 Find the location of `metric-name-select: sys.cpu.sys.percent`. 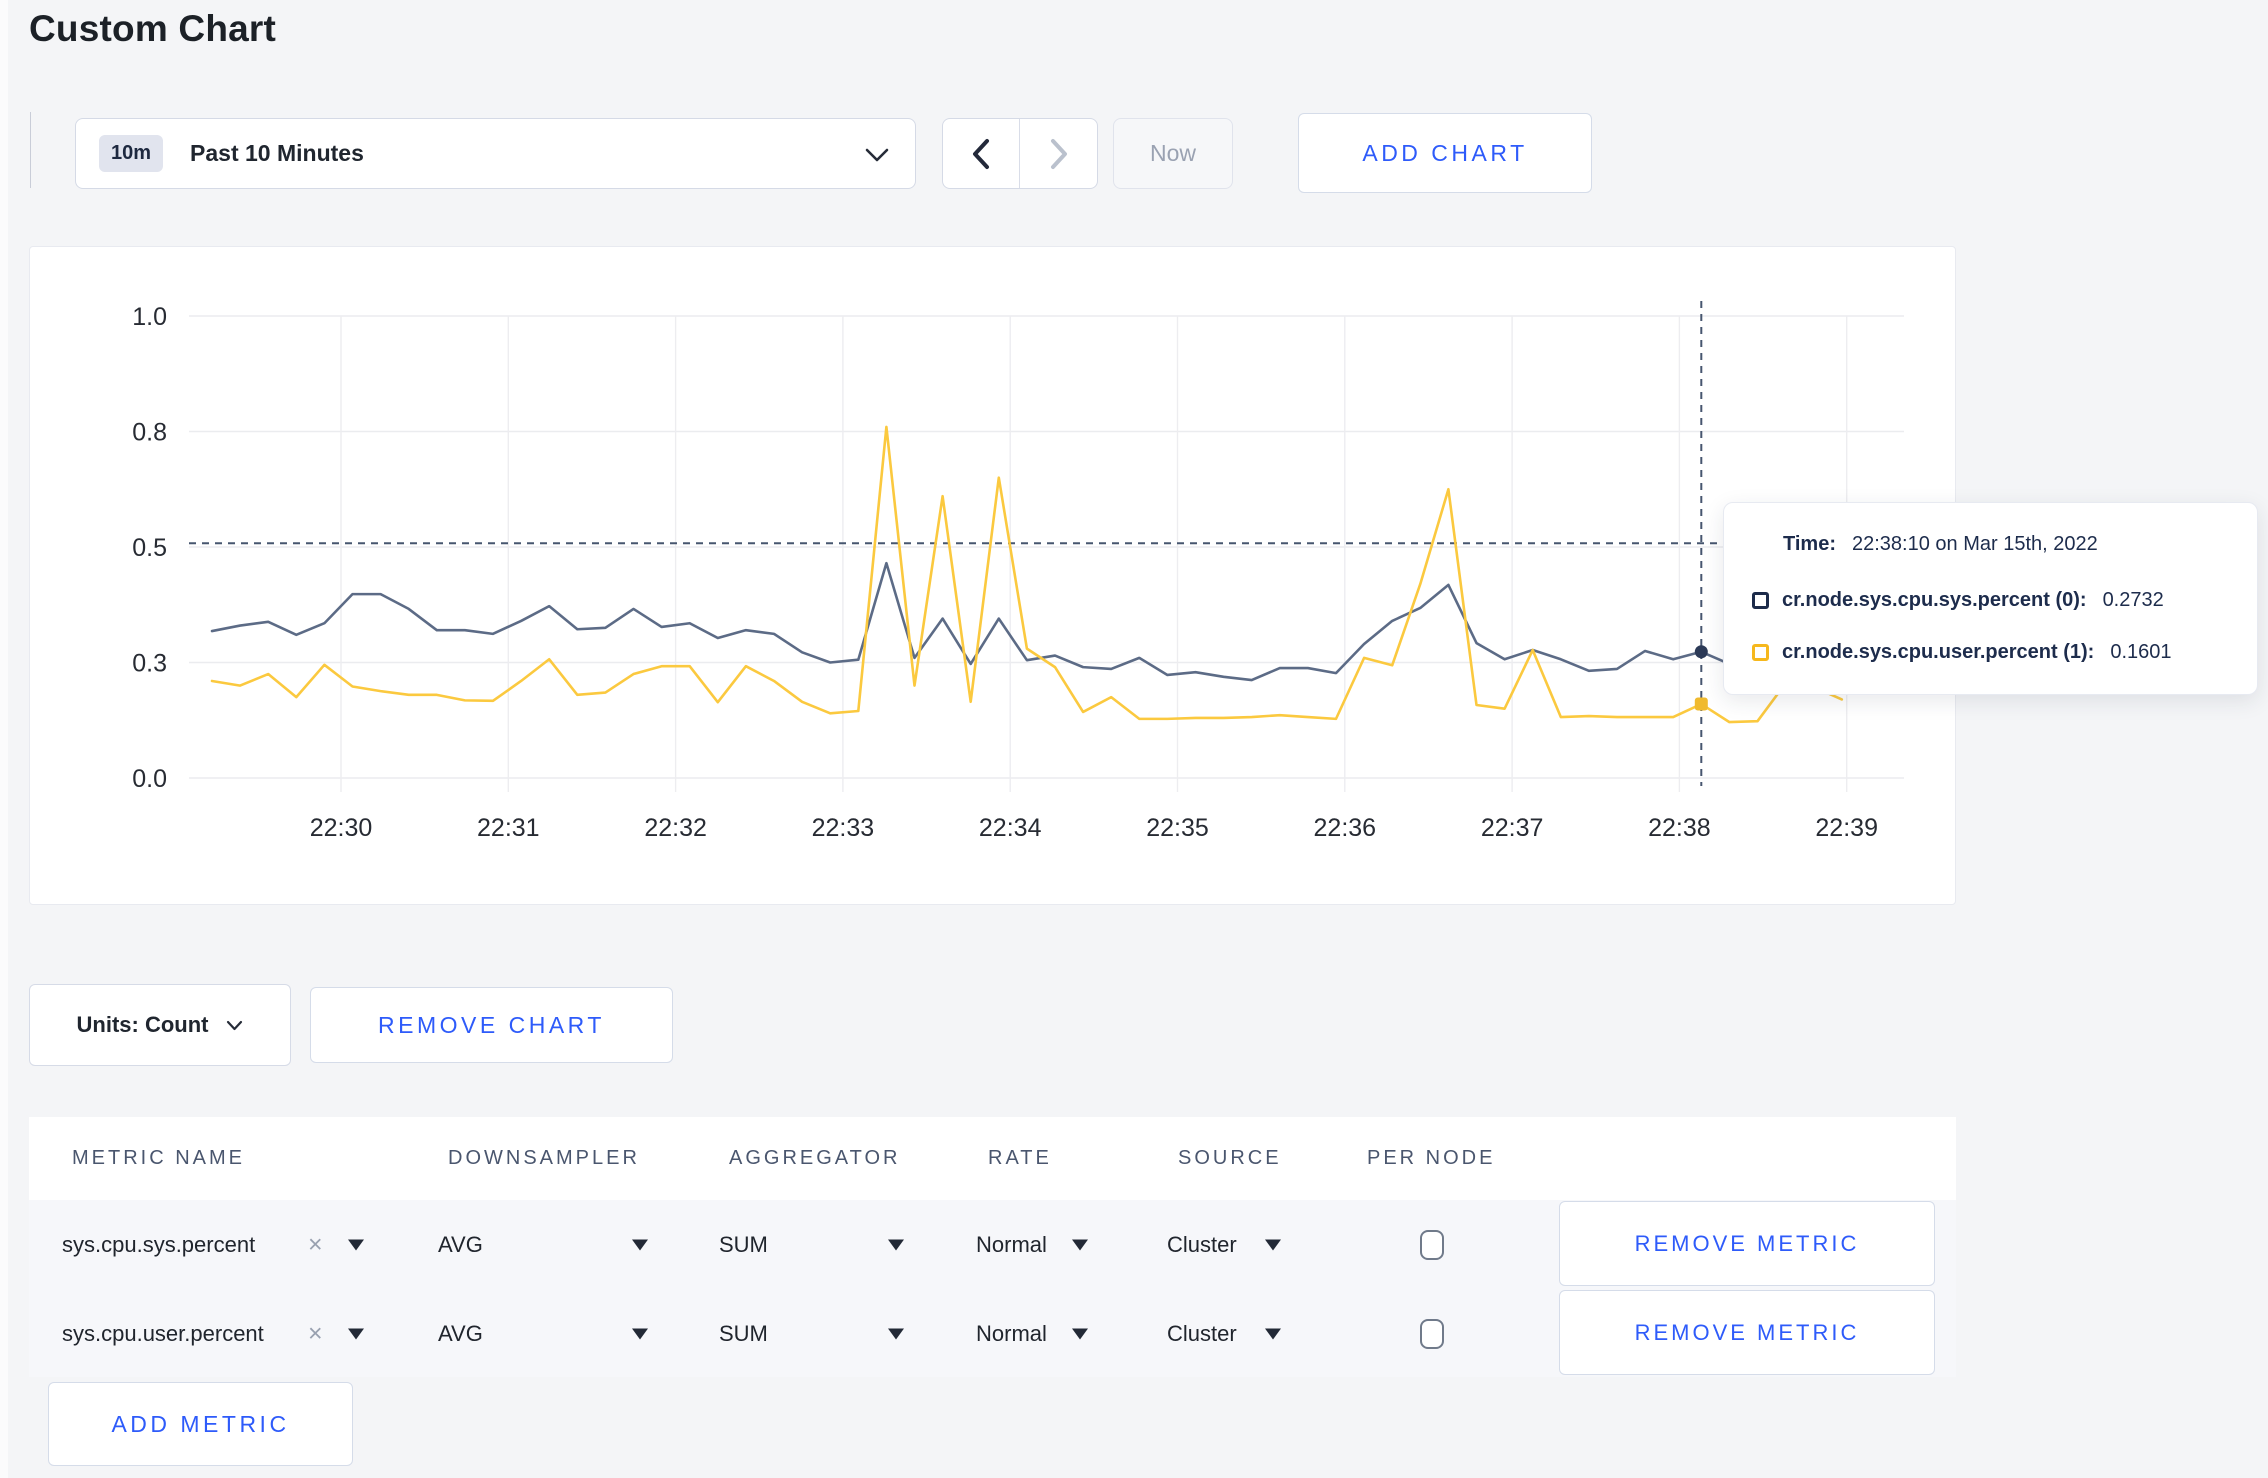

metric-name-select: sys.cpu.sys.percent is located at coordinates (159, 1244).